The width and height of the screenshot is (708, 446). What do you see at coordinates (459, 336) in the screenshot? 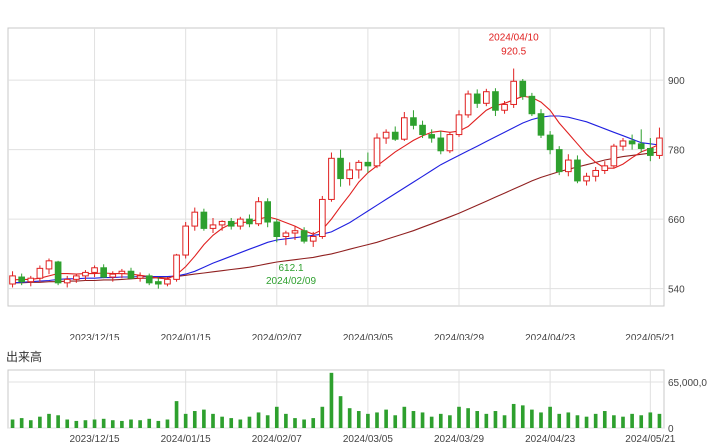
I see `price-x-tick-label: 2024/03/29` at bounding box center [459, 336].